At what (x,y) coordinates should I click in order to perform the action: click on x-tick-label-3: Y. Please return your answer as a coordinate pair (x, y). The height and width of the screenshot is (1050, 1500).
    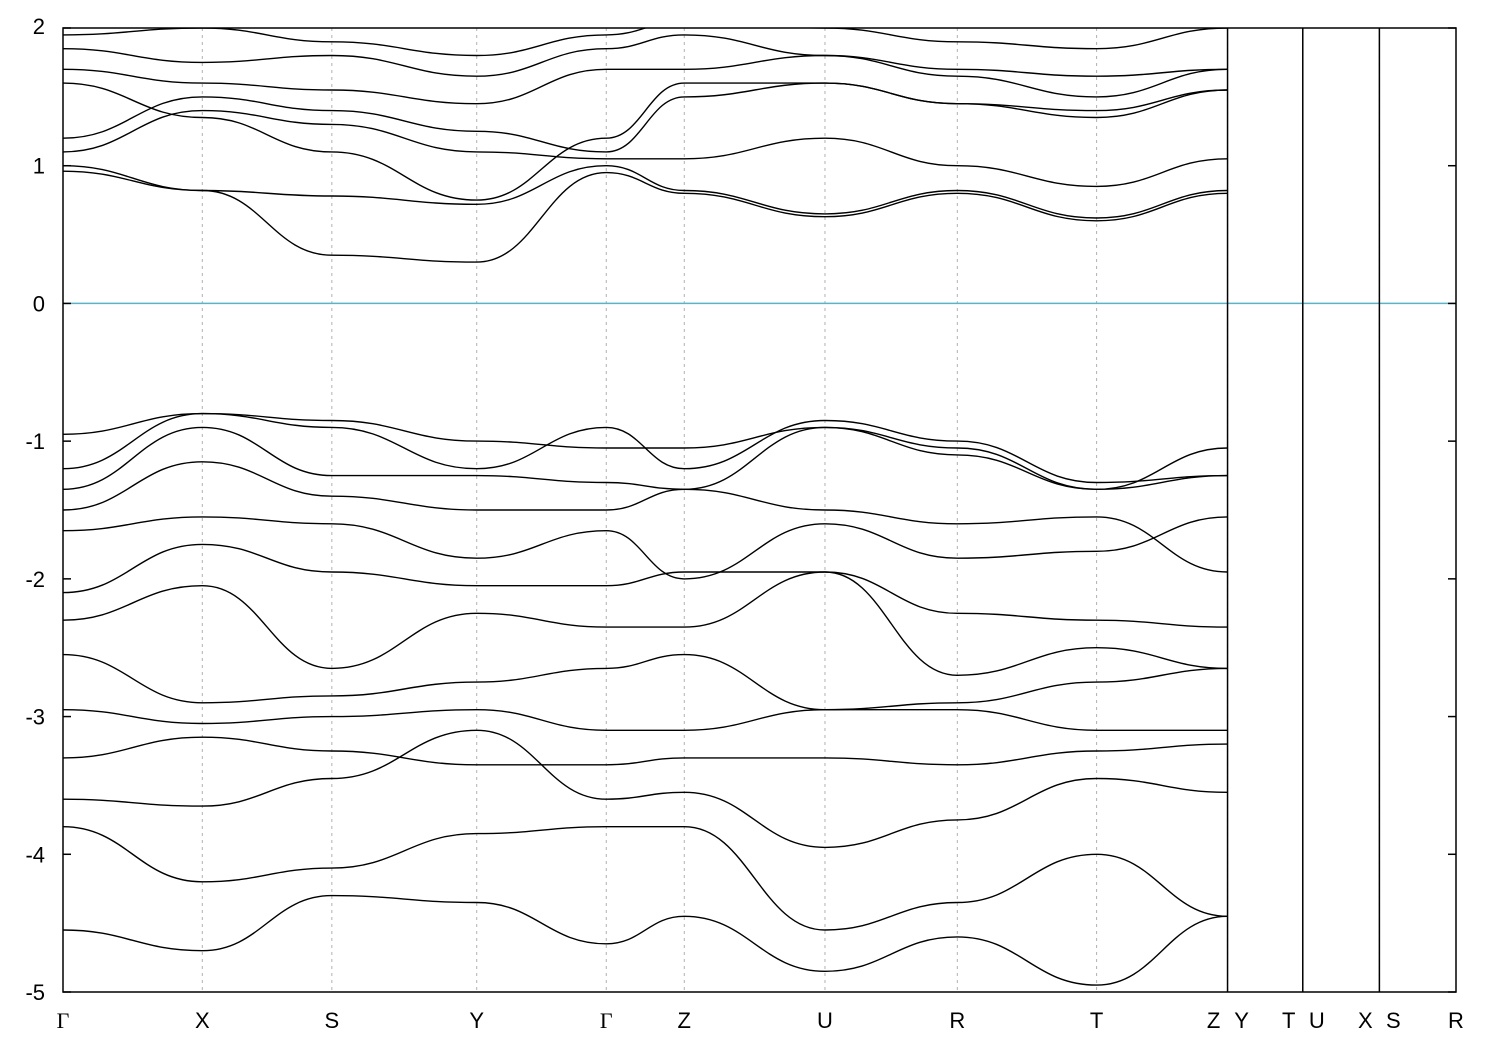
    Looking at the image, I should click on (476, 1020).